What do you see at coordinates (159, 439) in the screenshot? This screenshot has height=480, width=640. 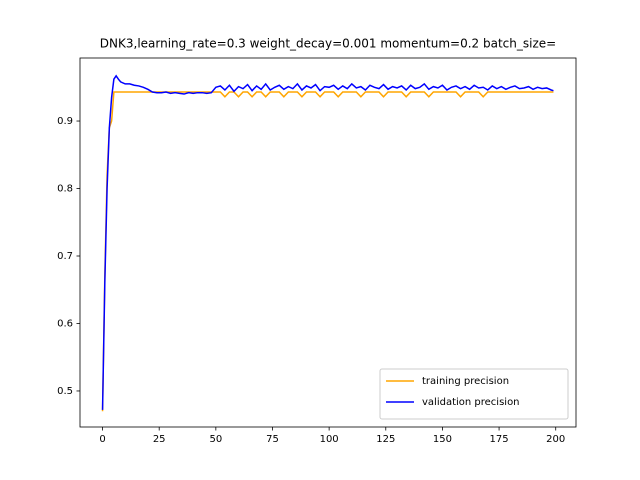 I see `x-tick-label: 25` at bounding box center [159, 439].